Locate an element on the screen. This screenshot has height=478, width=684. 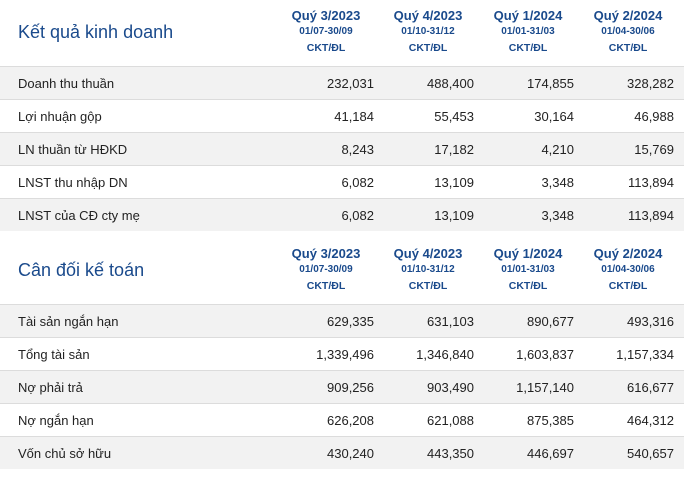
row-label: Tổng tài sản is located at coordinates (54, 354).